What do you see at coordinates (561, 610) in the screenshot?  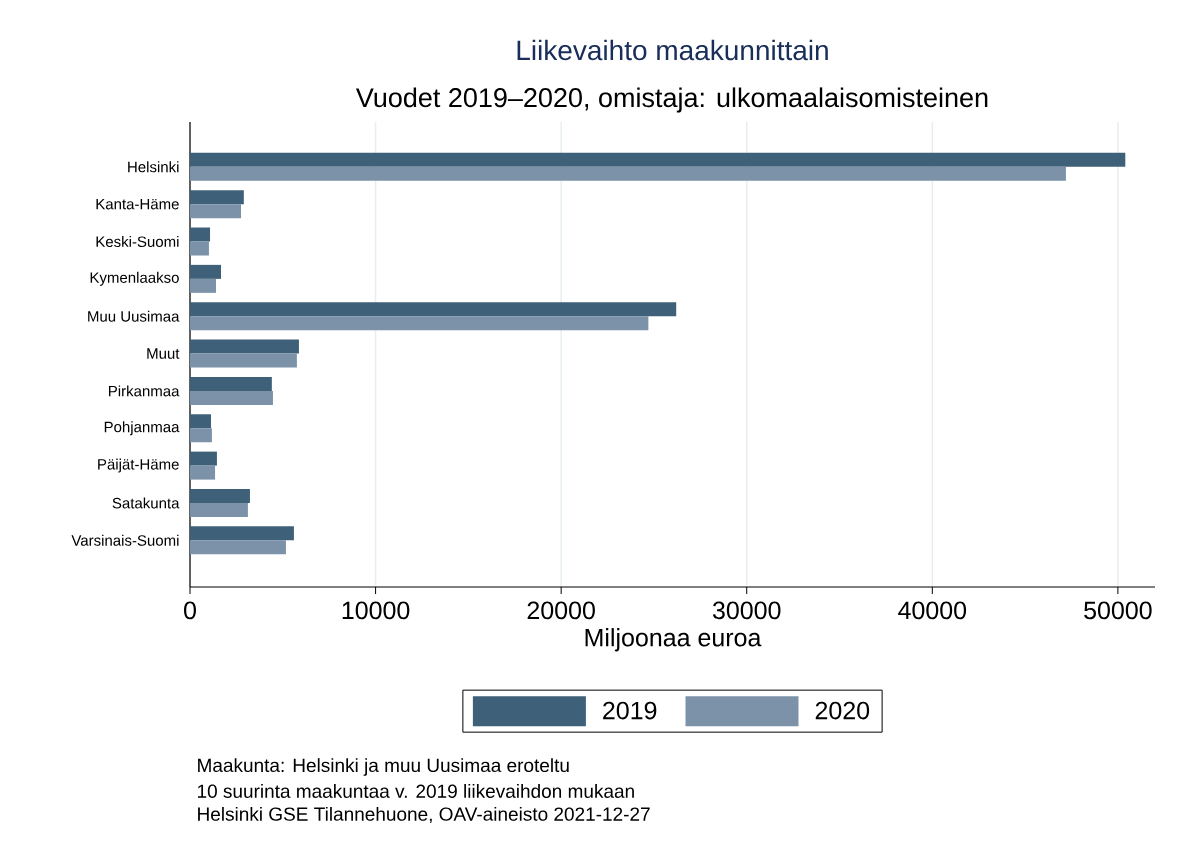 I see `x-tick-label: 20000` at bounding box center [561, 610].